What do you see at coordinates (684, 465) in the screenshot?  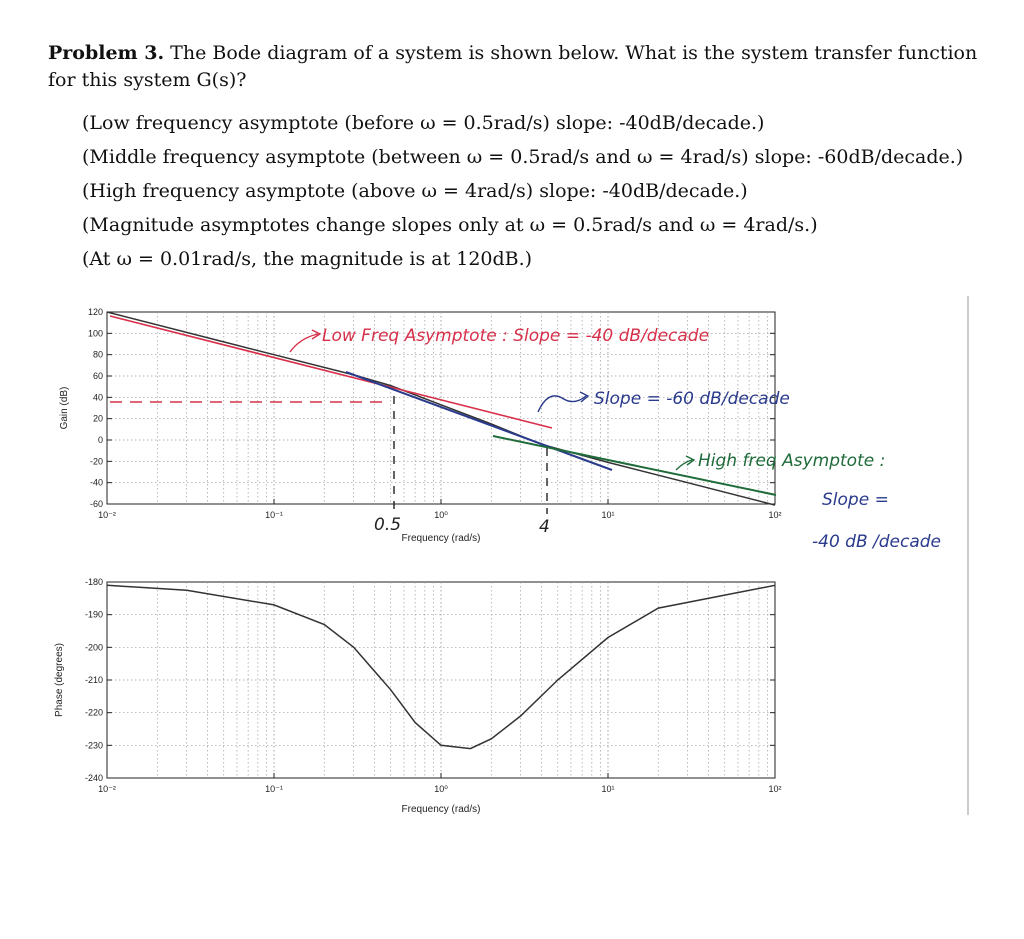 I see `high-freq-arrow` at bounding box center [684, 465].